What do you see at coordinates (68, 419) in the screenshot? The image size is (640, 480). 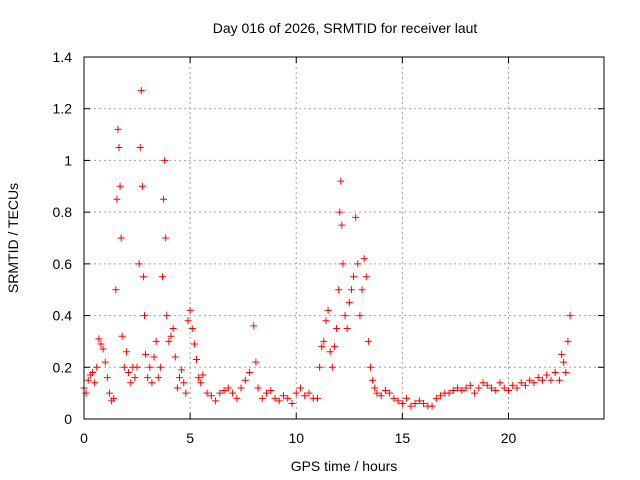 I see `y-tick-label: 0` at bounding box center [68, 419].